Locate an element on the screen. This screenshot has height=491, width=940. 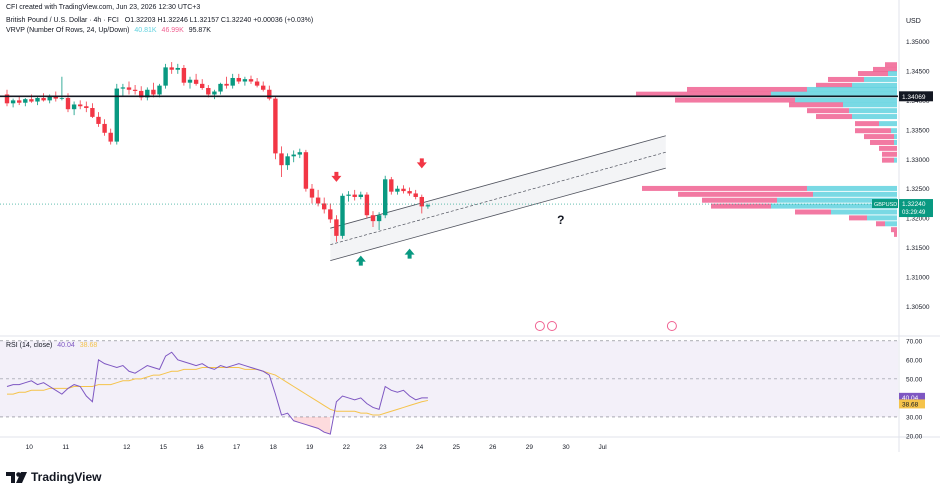
price-tag is located at coordinates (916, 208).